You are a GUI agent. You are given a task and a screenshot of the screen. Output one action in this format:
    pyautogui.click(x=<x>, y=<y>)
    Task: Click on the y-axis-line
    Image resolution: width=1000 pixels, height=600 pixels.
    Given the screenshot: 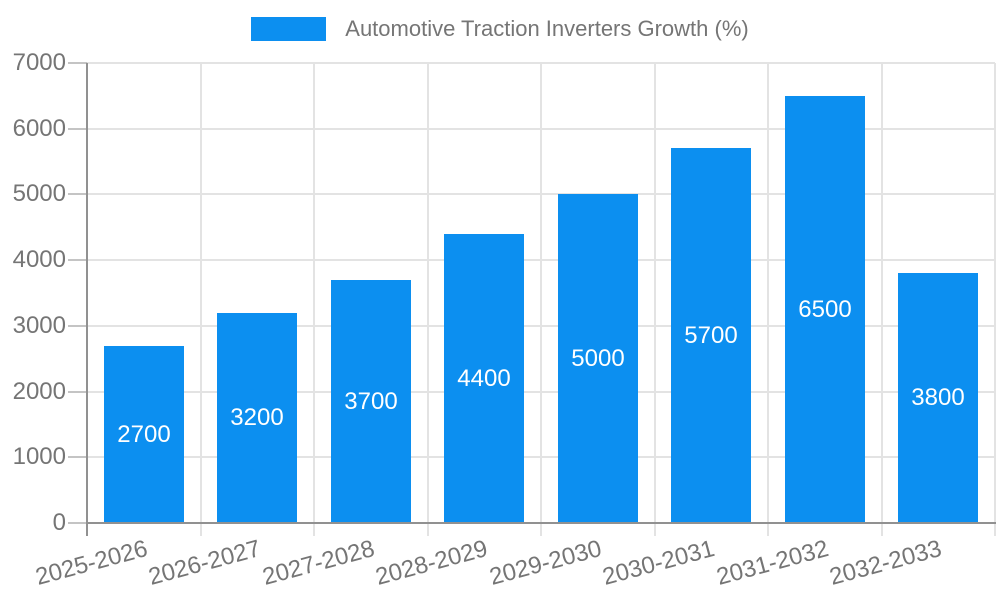 What is the action you would take?
    pyautogui.click(x=87, y=299)
    